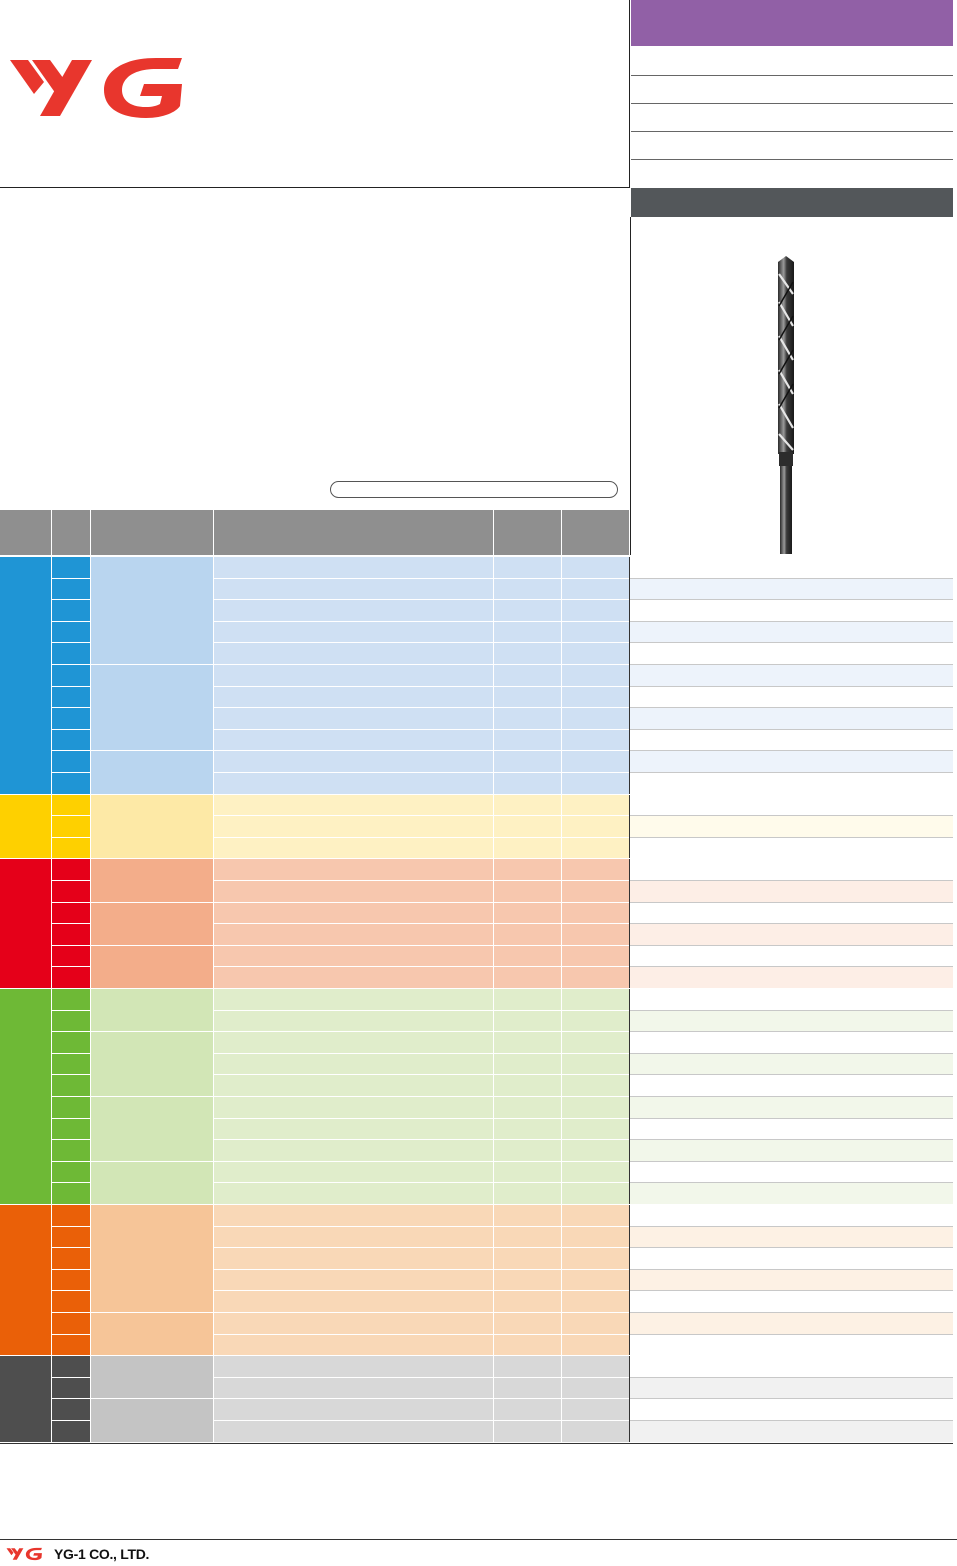  I want to click on table-header-cell, so click(71, 532).